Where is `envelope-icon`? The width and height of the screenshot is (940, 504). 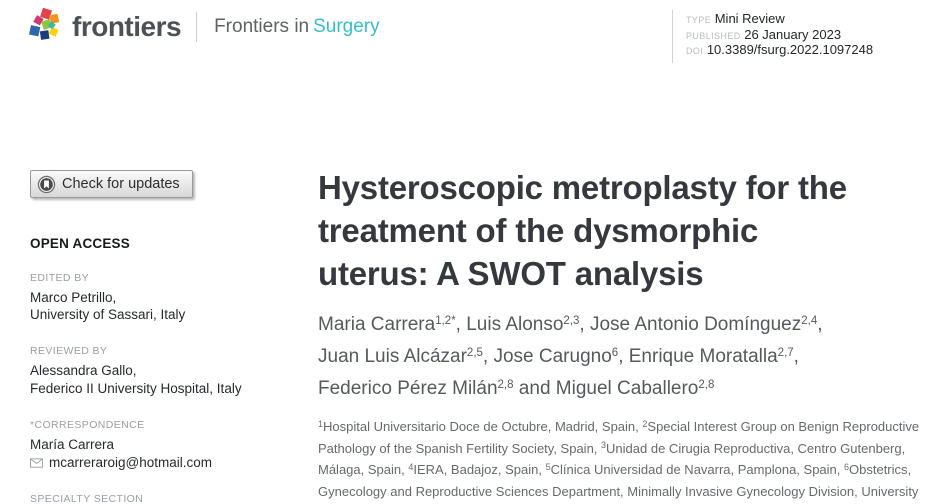
envelope-icon is located at coordinates (36, 463).